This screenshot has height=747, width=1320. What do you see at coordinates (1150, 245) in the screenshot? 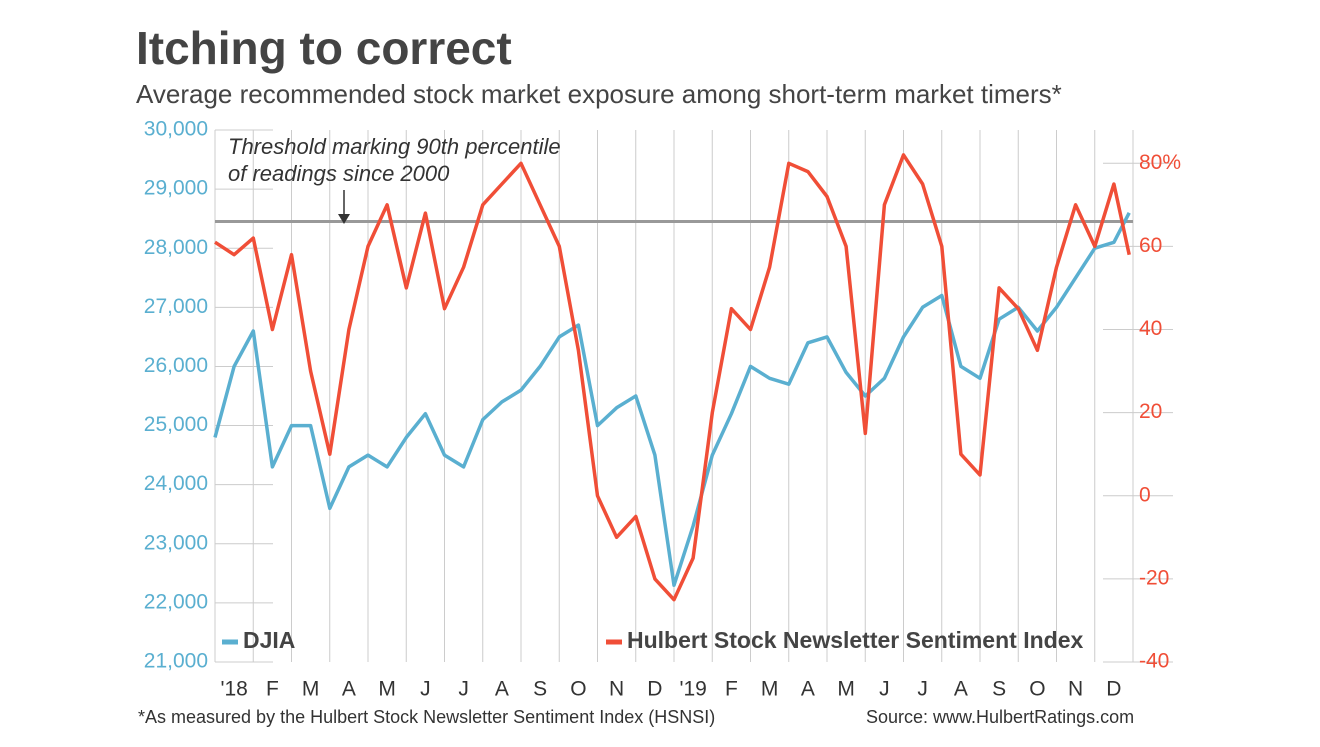
I see `y2-tick-label: 60` at bounding box center [1150, 245].